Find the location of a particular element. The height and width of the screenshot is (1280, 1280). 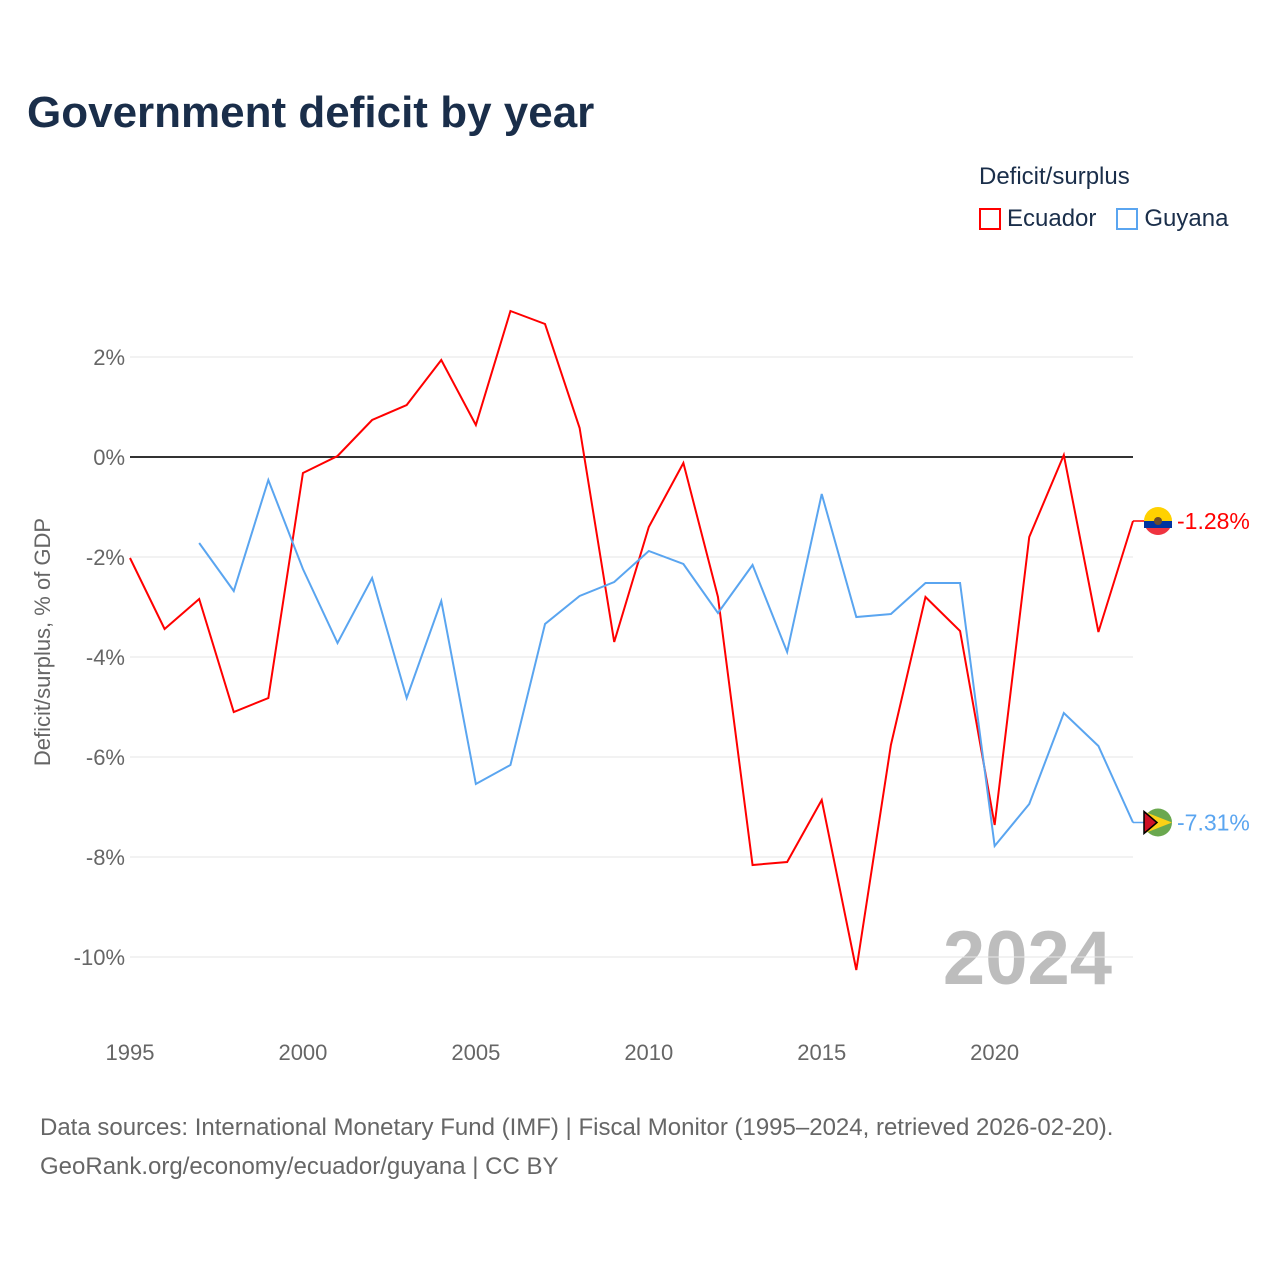

legend-swatch-guyana is located at coordinates (1127, 219).